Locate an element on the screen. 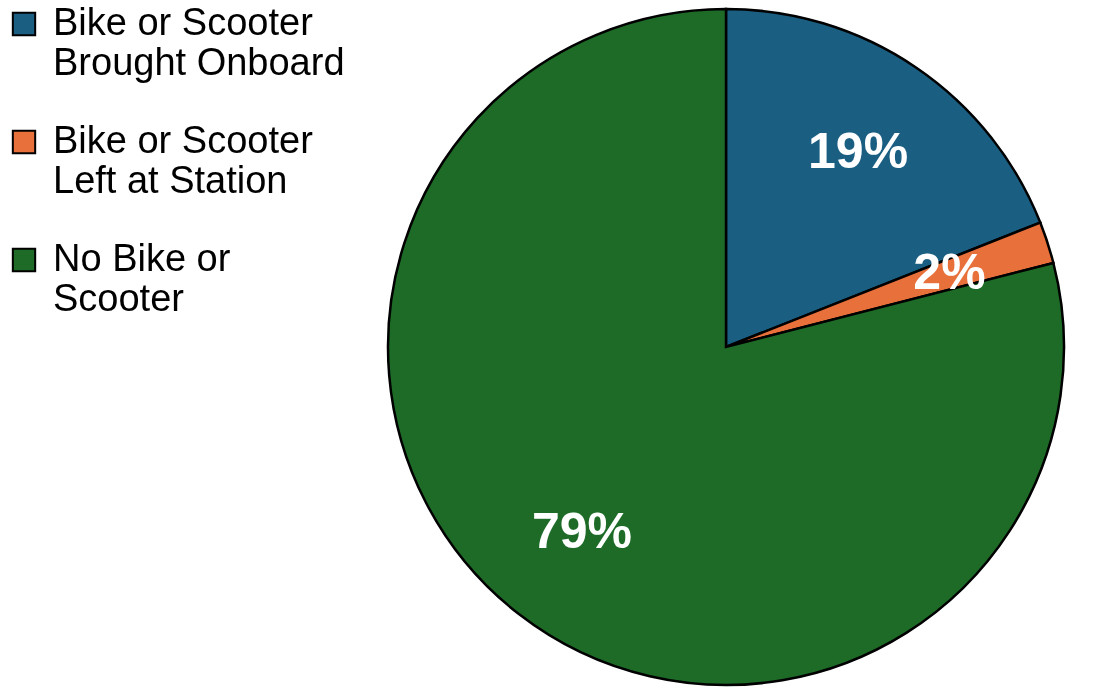  legend-label: No Bike or Scooter is located at coordinates (142, 278).